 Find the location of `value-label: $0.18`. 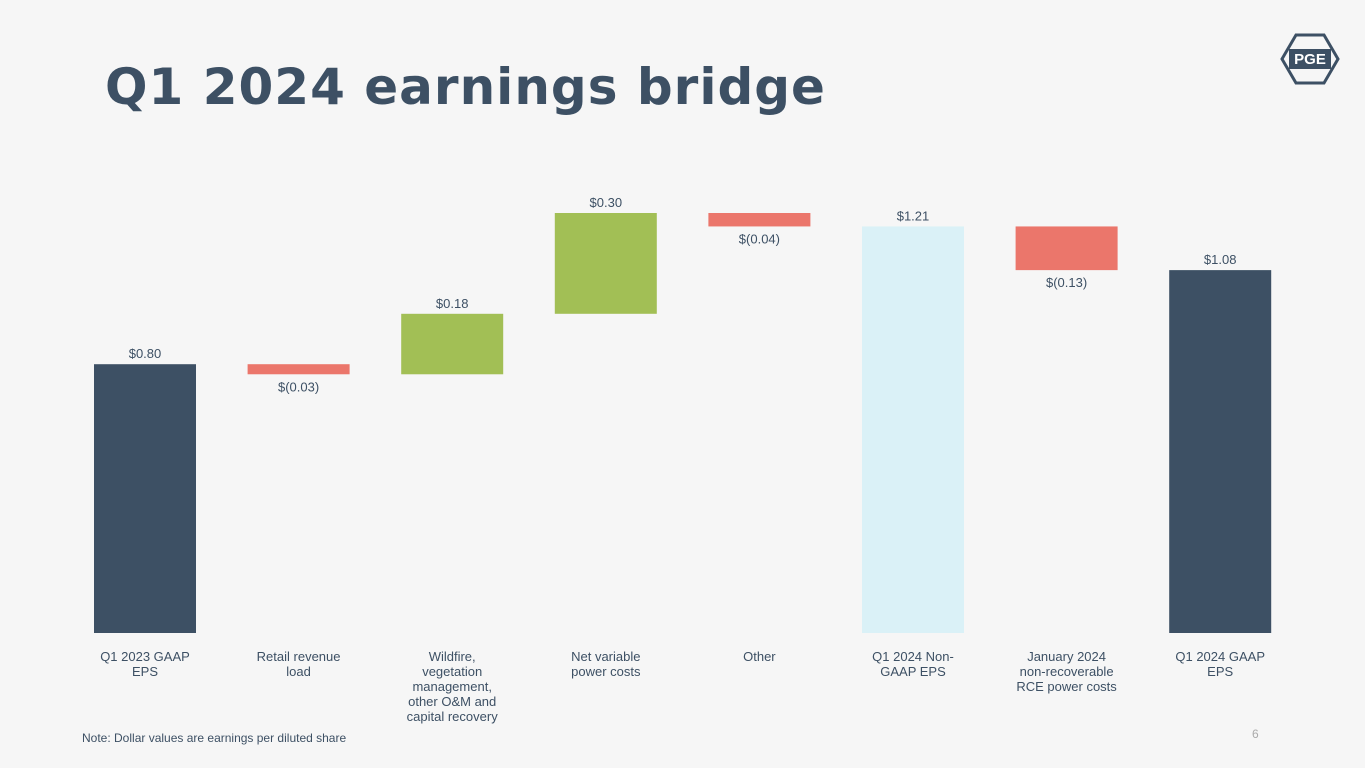

value-label: $0.18 is located at coordinates (452, 303).